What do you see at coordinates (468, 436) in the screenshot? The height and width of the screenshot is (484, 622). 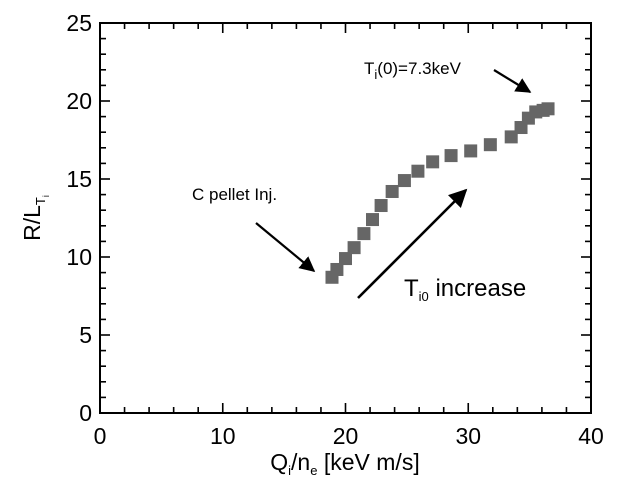 I see `x-tick-label: 30` at bounding box center [468, 436].